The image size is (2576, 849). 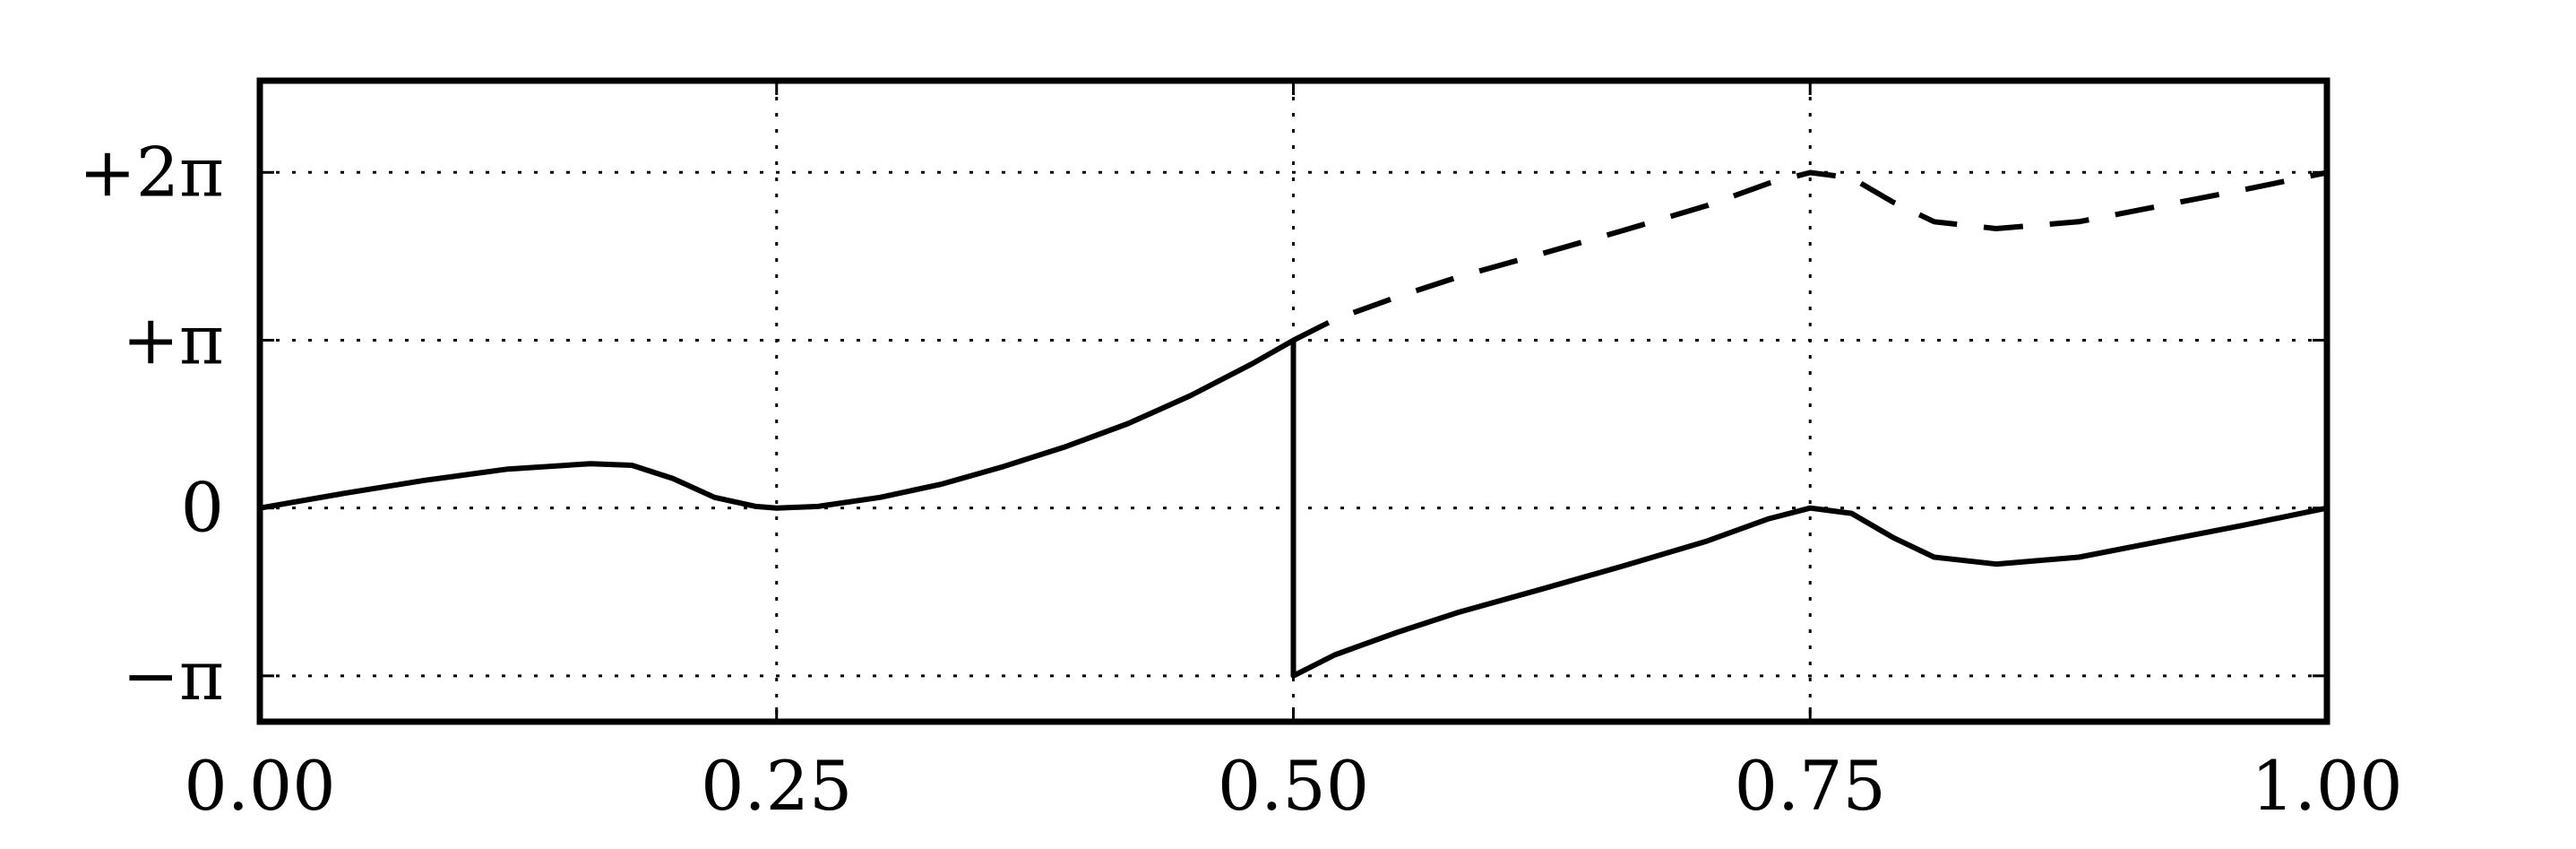 I want to click on y-tick-label: 0, so click(x=203, y=508).